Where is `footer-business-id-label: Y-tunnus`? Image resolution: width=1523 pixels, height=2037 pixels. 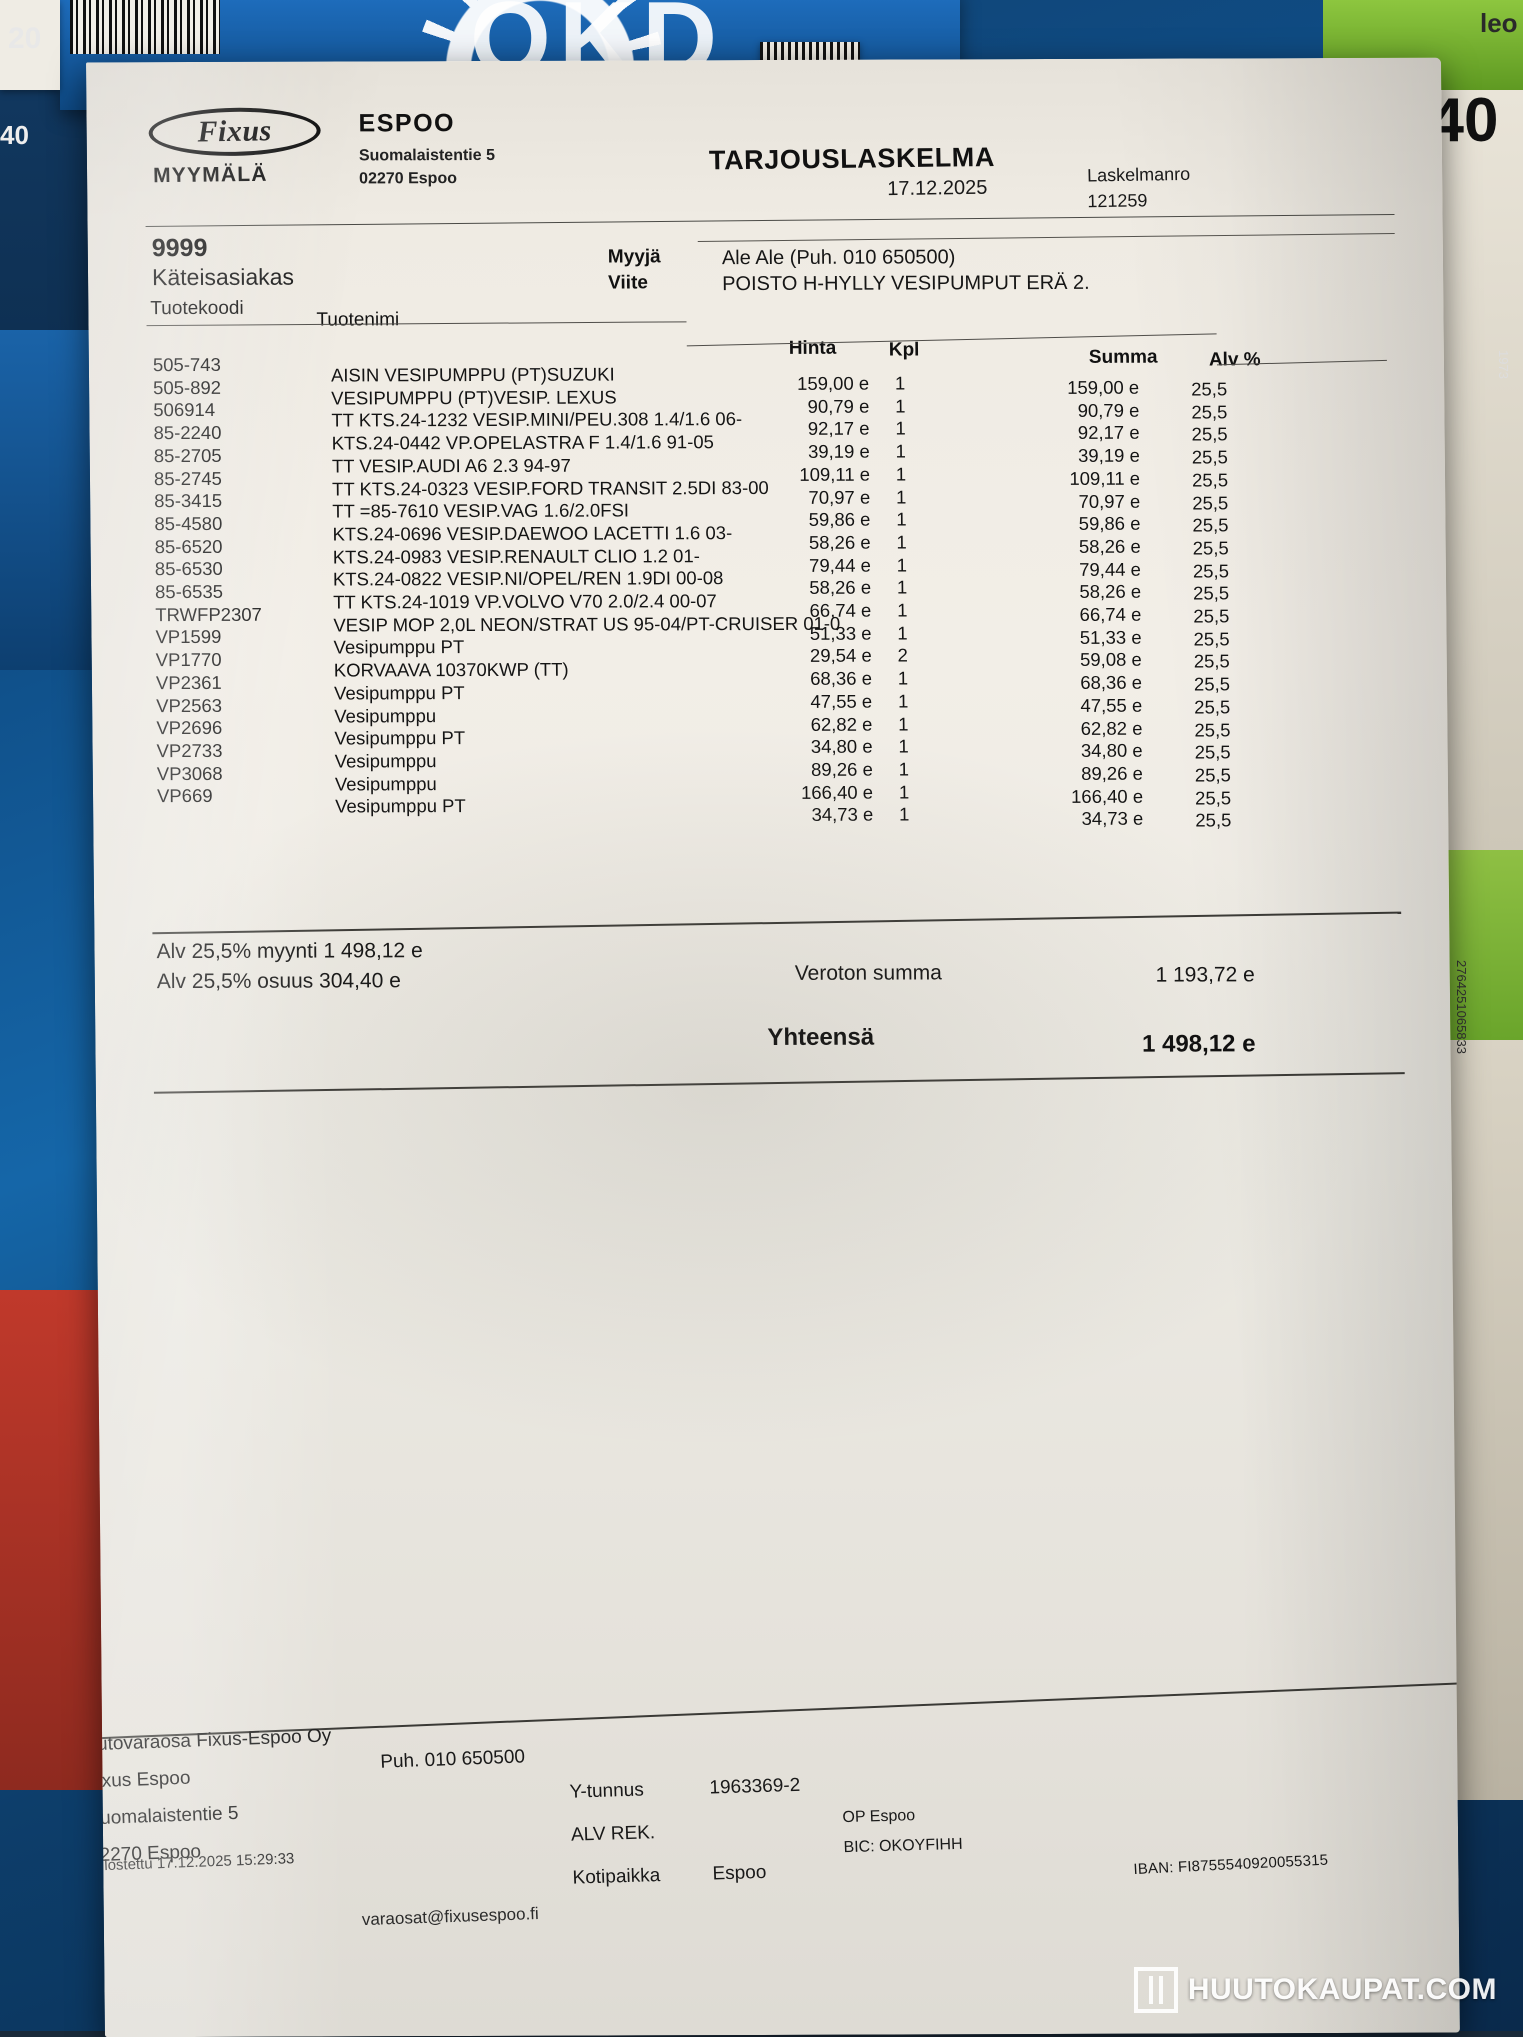 footer-business-id-label: Y-tunnus is located at coordinates (639, 1791).